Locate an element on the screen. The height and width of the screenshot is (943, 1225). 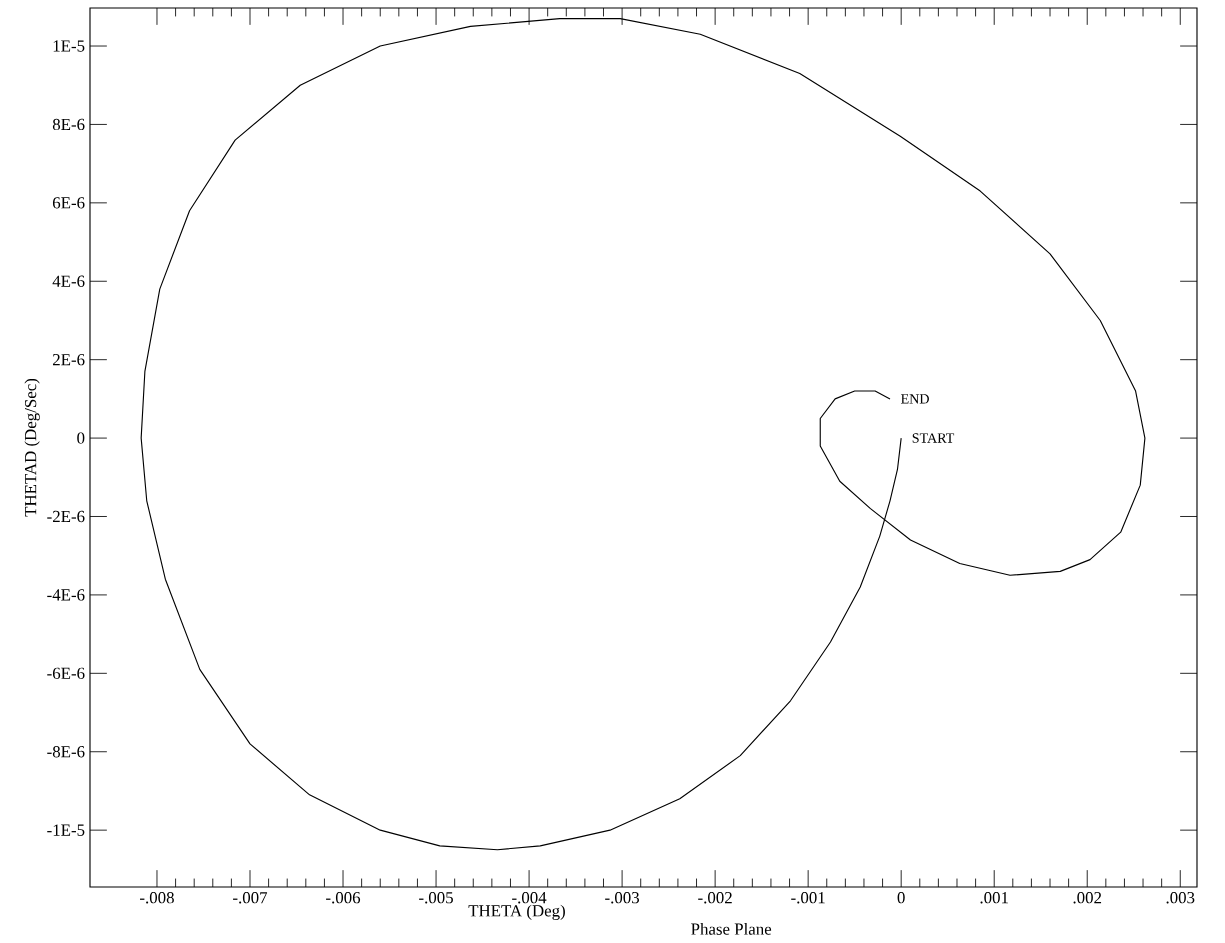
y-tick-label: -1E-5 is located at coordinates (66, 830).